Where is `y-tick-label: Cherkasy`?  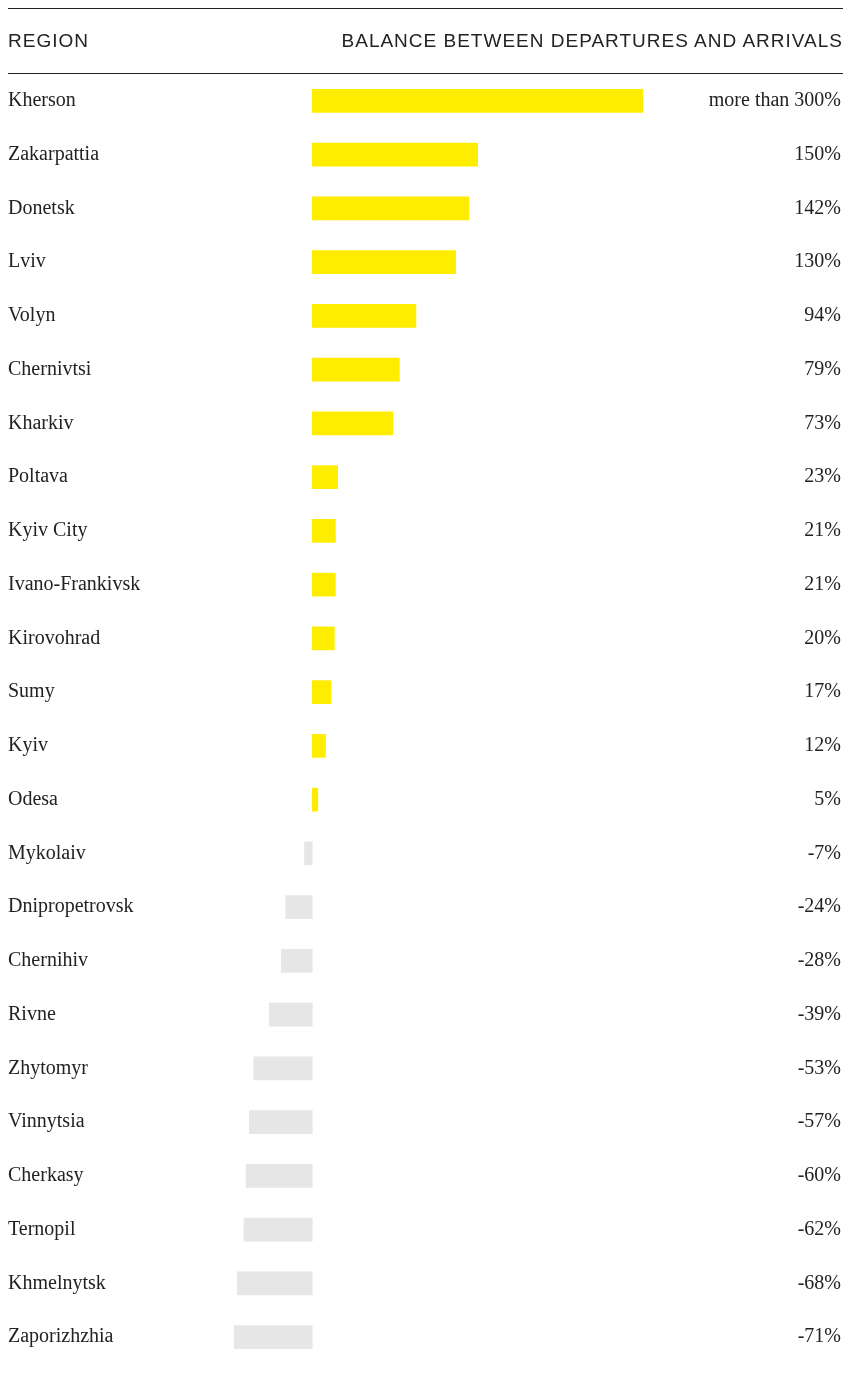
y-tick-label: Cherkasy is located at coordinates (46, 1175).